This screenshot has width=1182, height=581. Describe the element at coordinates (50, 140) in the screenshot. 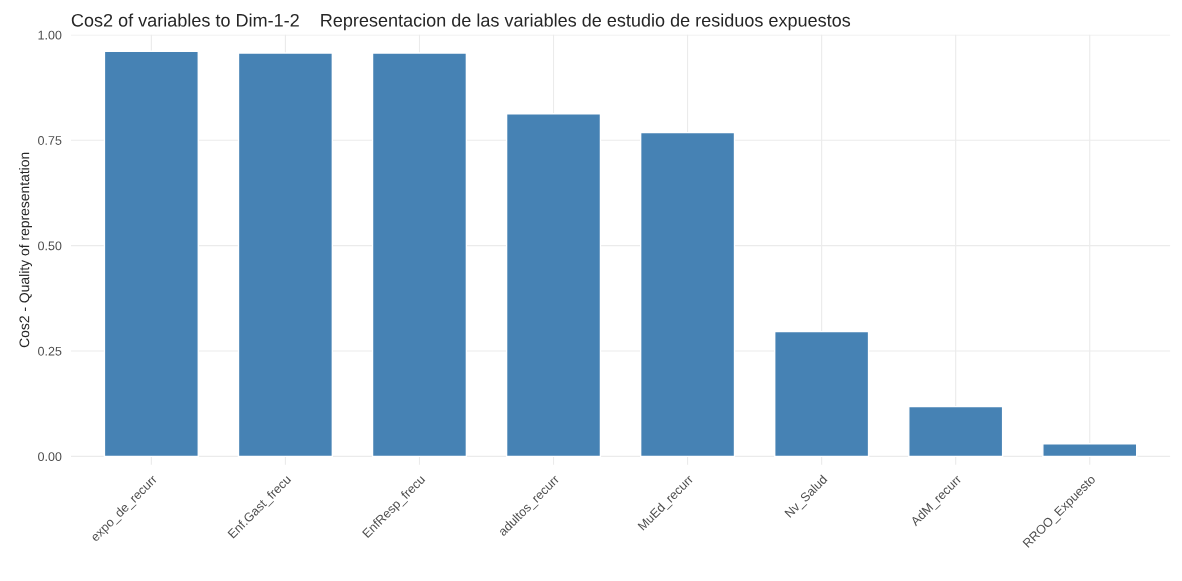

I see `y-tick-label: 0.75` at that location.